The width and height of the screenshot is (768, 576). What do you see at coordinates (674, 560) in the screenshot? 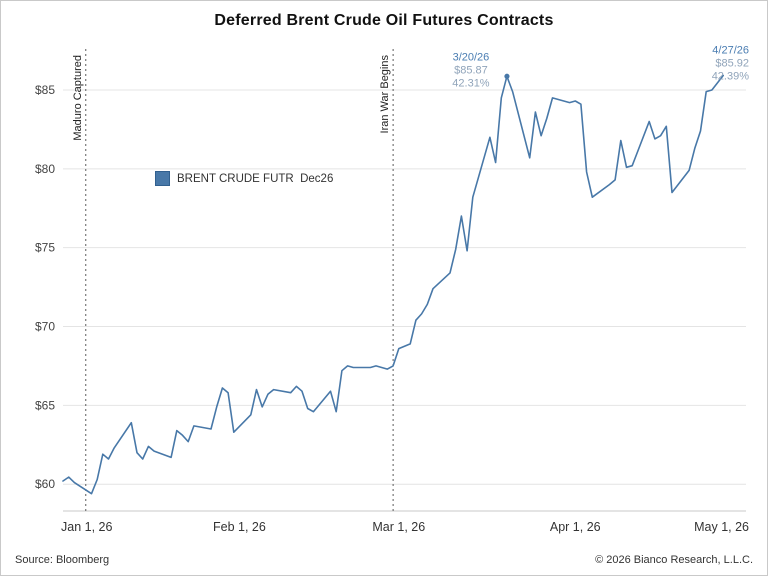
I see `copyright-note: © 2026 Bianco Research, L.L.C.` at bounding box center [674, 560].